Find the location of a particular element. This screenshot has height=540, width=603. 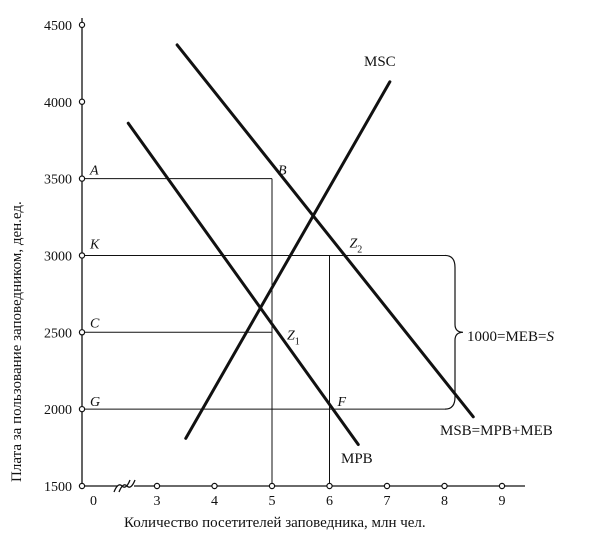

y-tick-label: 4500 is located at coordinates (58, 26).